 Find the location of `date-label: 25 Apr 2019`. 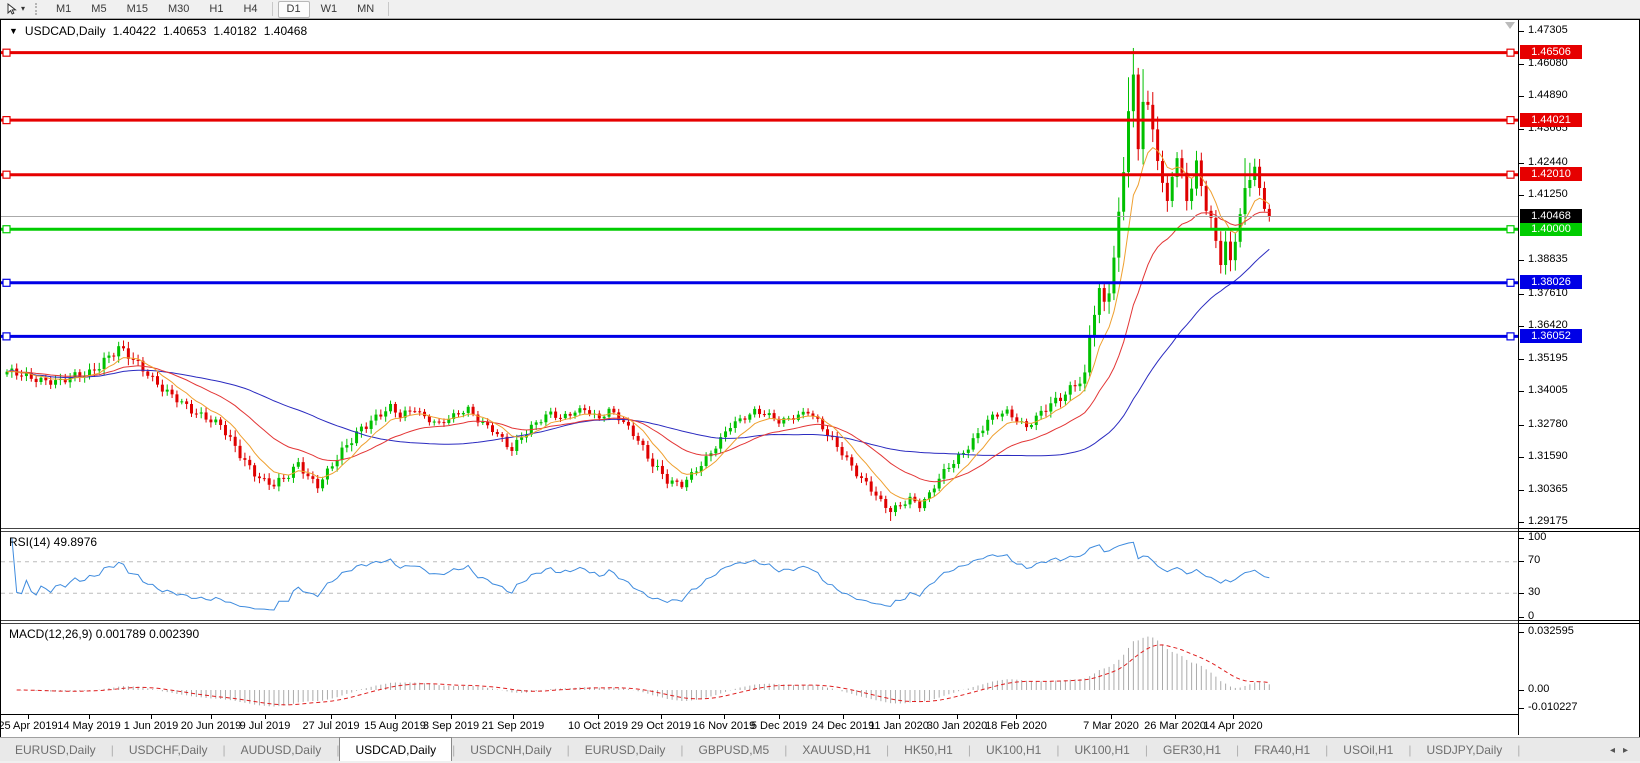

date-label: 25 Apr 2019 is located at coordinates (29, 726).